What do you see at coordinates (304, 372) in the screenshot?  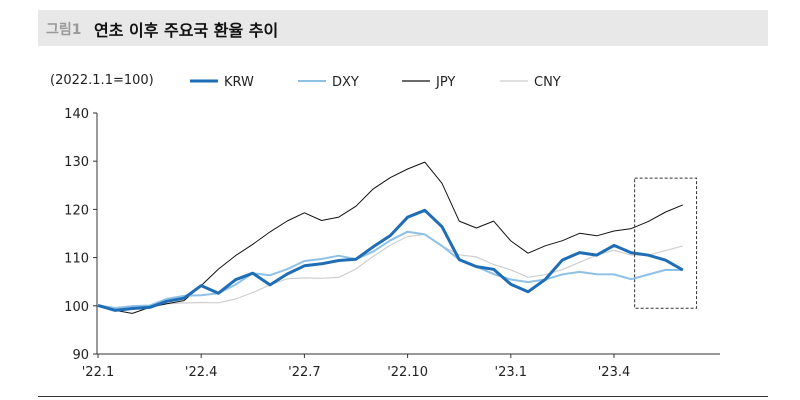 I see `x-tick-label: '22.7` at bounding box center [304, 372].